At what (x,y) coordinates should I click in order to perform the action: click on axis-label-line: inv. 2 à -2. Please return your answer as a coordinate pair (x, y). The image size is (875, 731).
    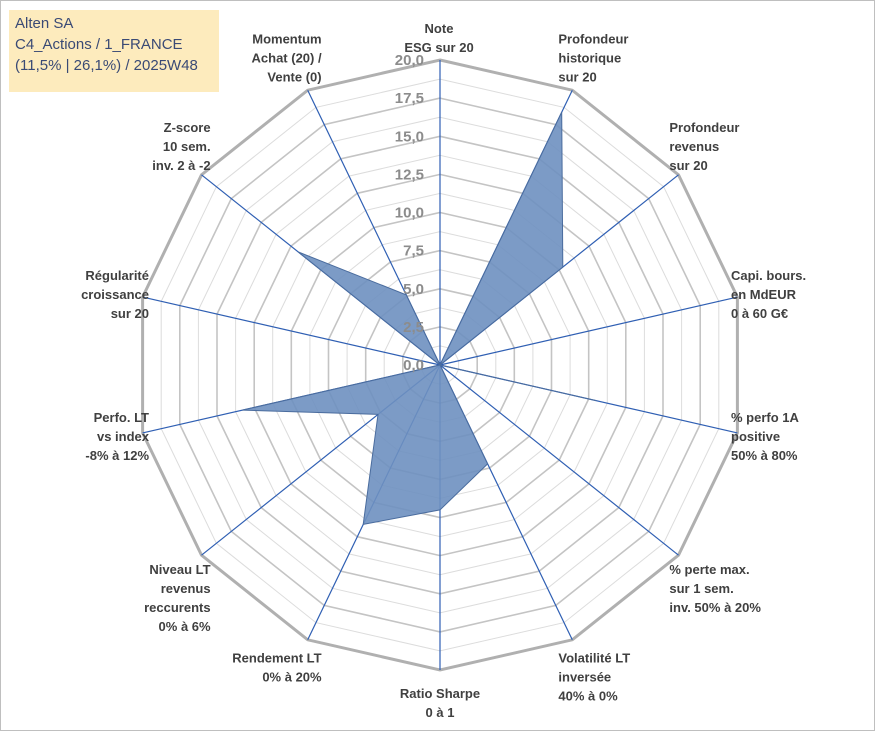
    Looking at the image, I should click on (181, 165).